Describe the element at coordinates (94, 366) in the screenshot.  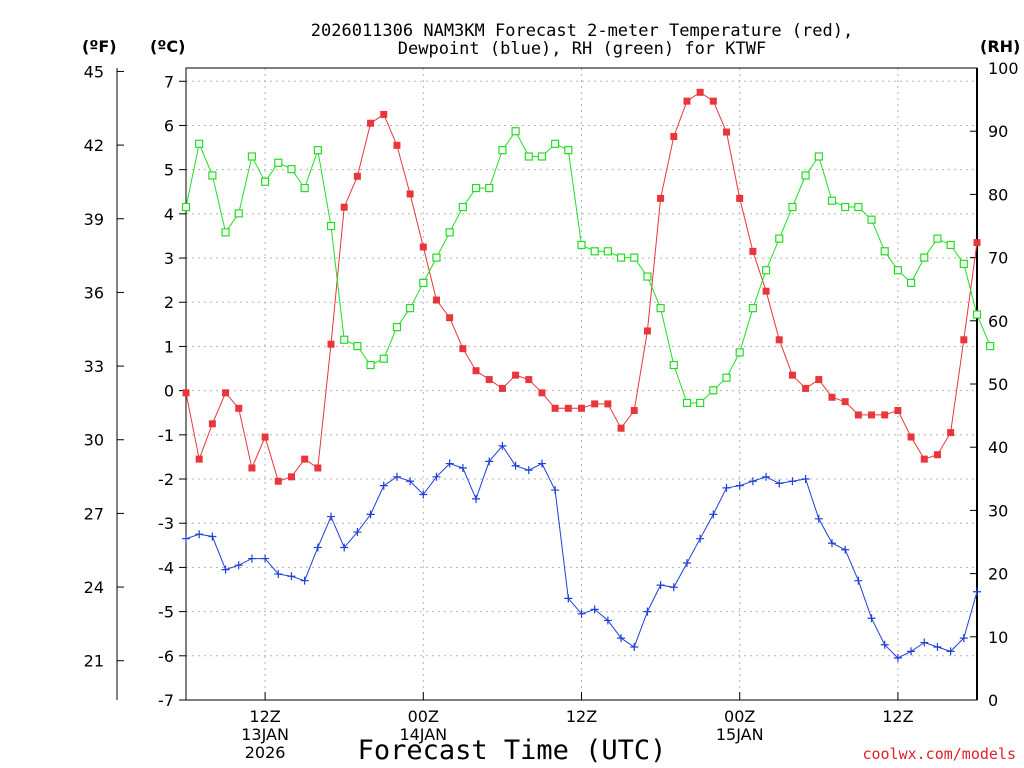
I see `fahrenheit-tick-label: 33` at that location.